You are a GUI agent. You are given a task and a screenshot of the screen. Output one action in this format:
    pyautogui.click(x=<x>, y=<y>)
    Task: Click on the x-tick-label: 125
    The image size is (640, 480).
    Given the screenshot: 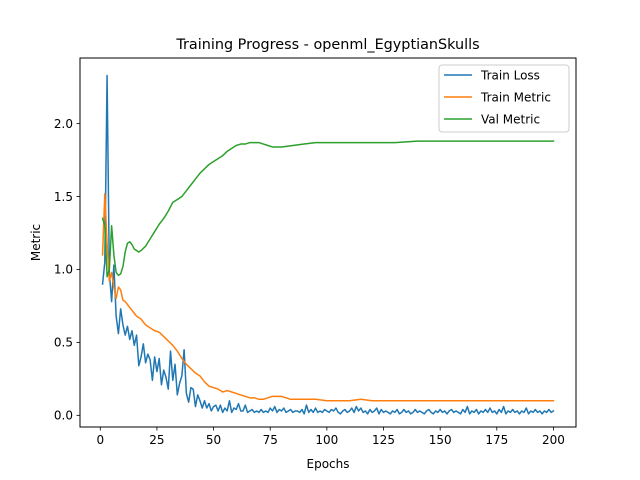 What is the action you would take?
    pyautogui.click(x=383, y=440)
    